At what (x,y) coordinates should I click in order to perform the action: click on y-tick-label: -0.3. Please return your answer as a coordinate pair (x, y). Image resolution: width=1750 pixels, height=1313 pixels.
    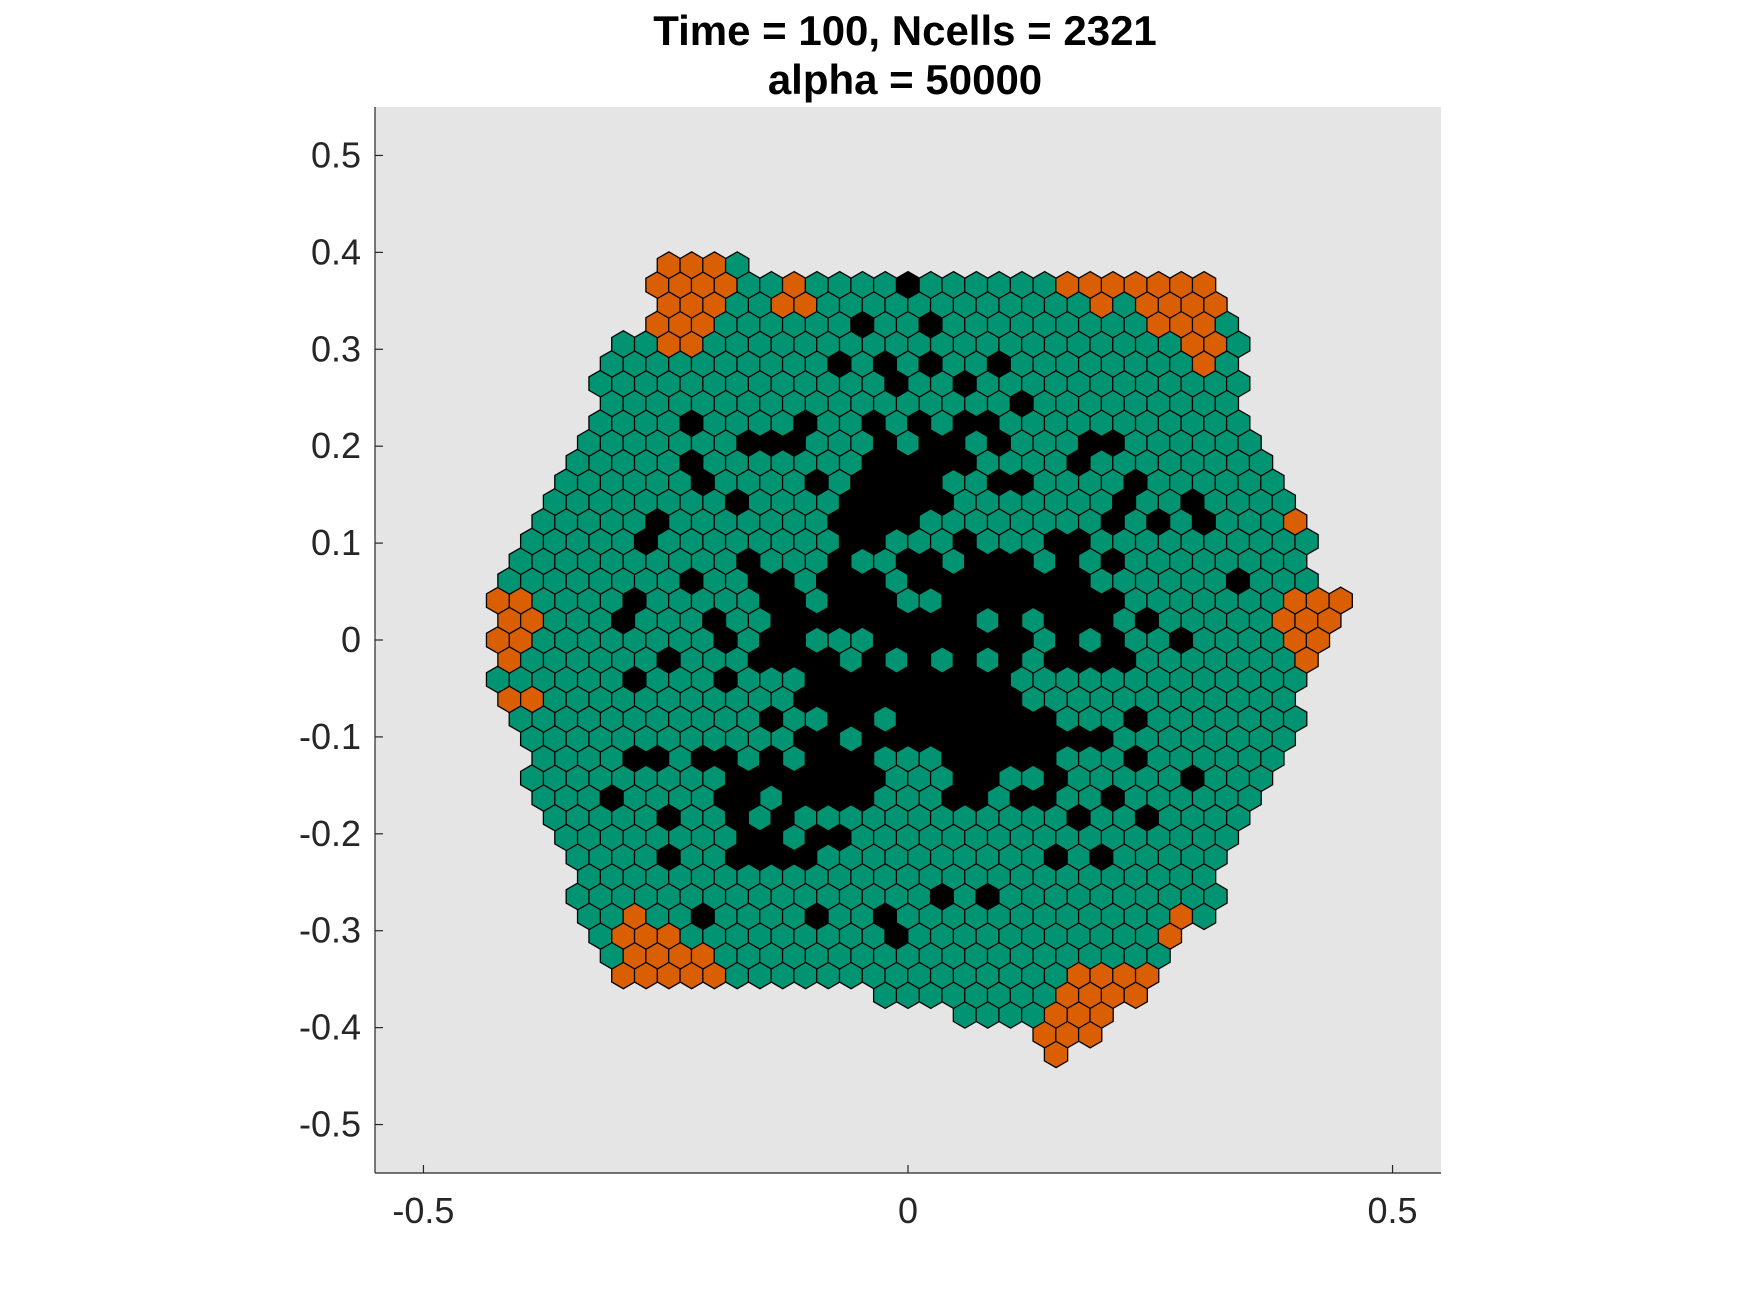
    Looking at the image, I should click on (330, 930).